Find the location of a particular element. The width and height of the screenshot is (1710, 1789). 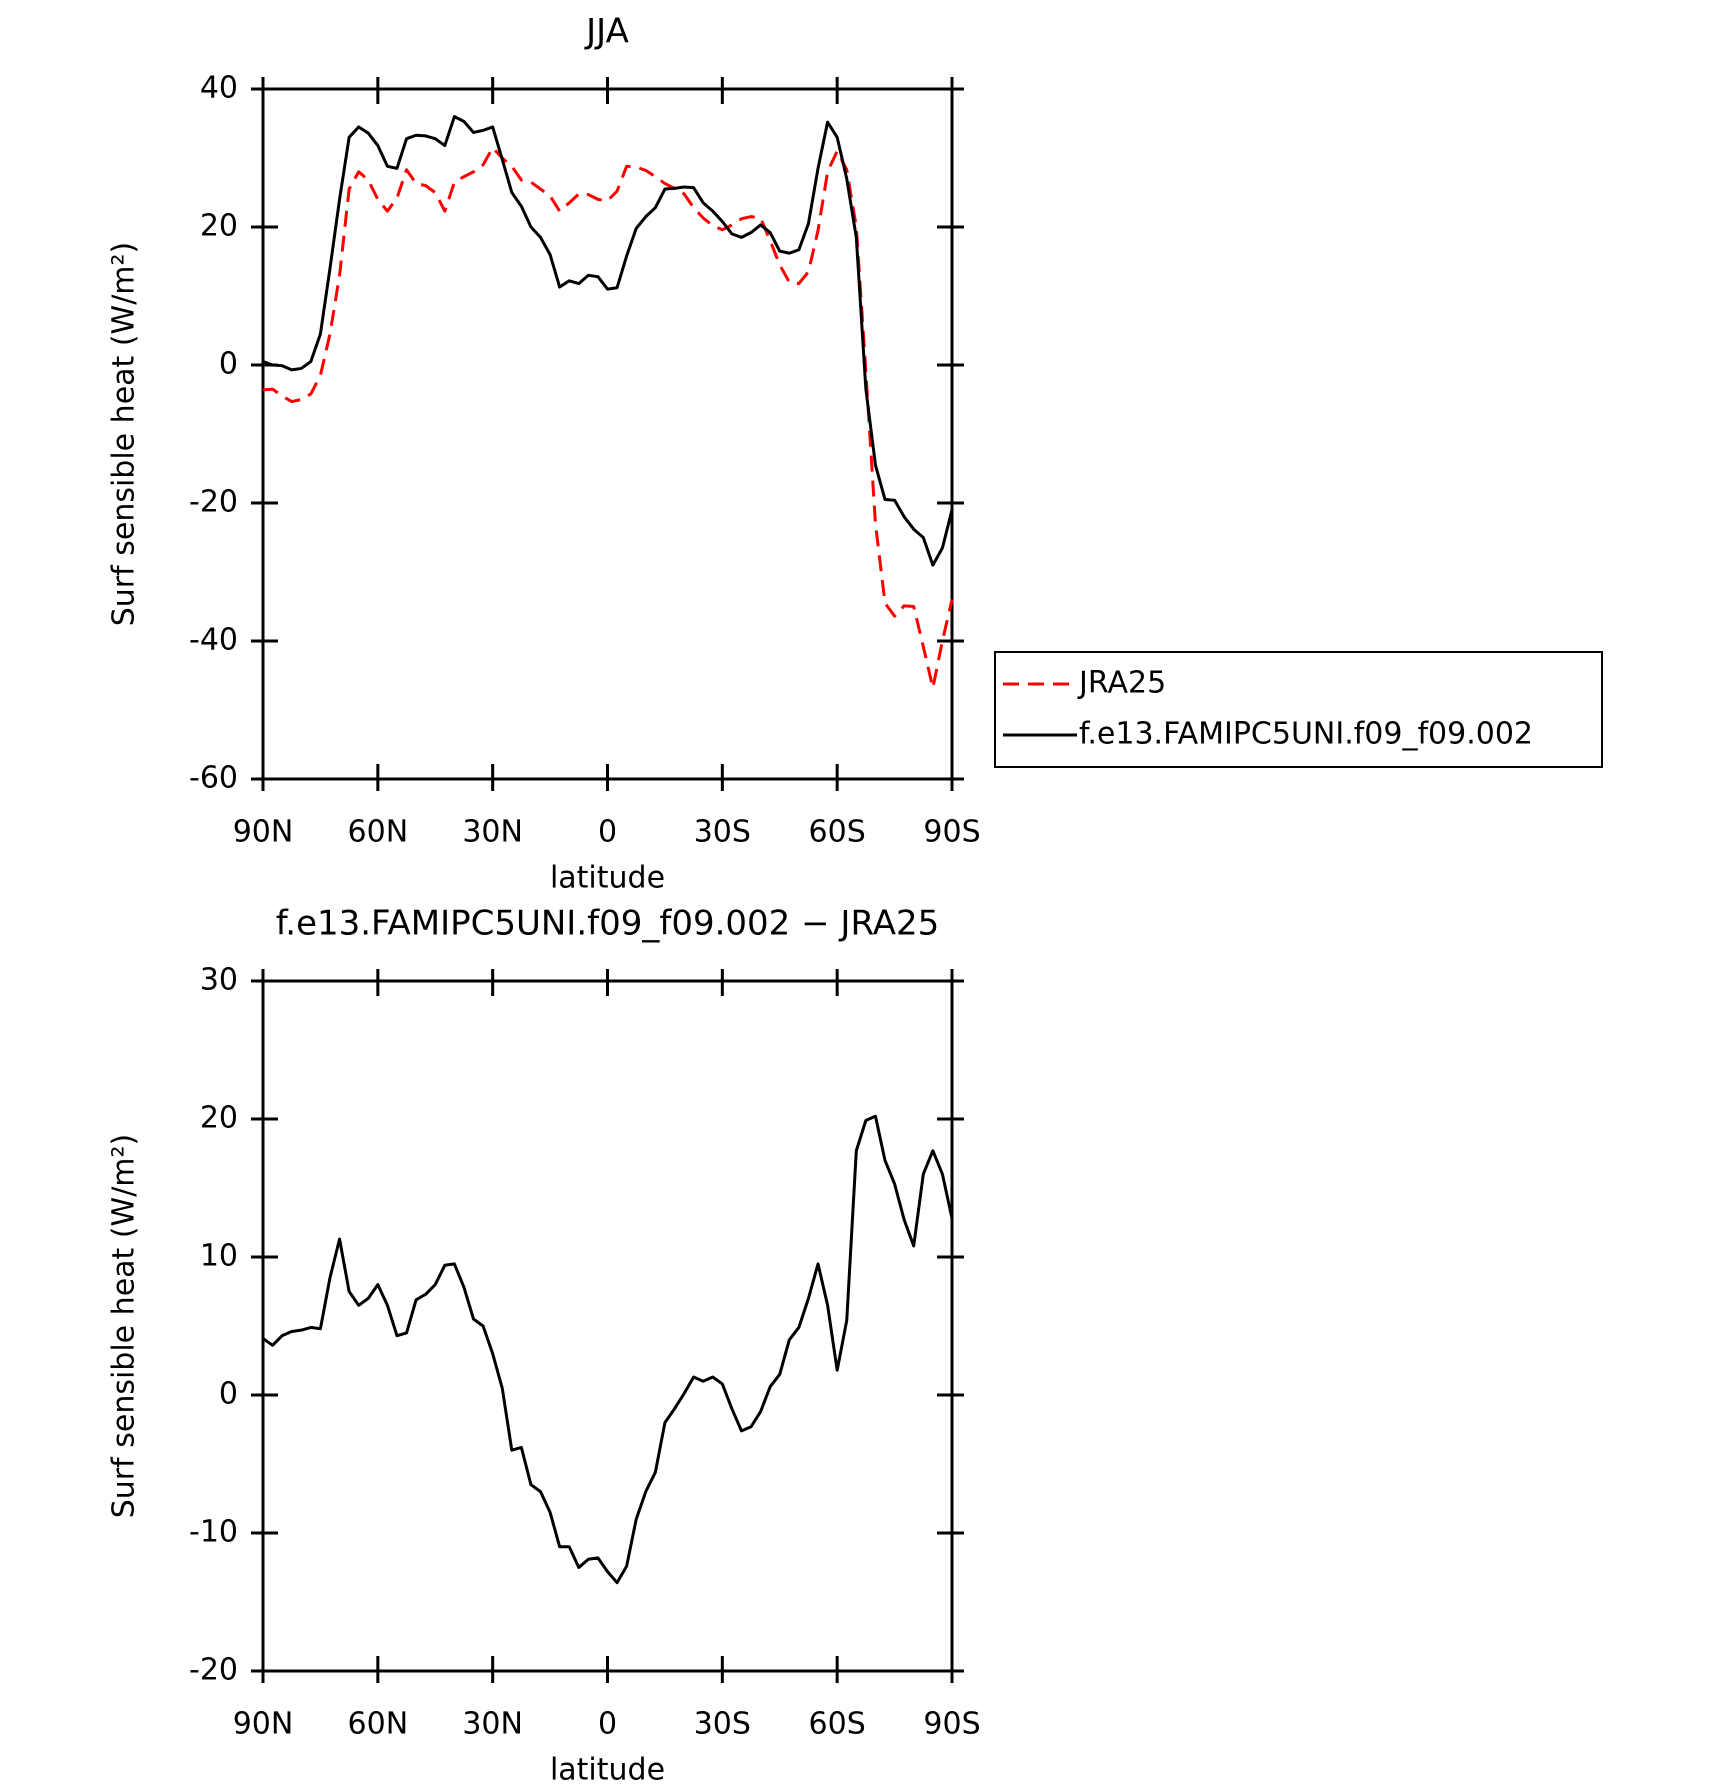

chart-title: JJA is located at coordinates (606, 32).